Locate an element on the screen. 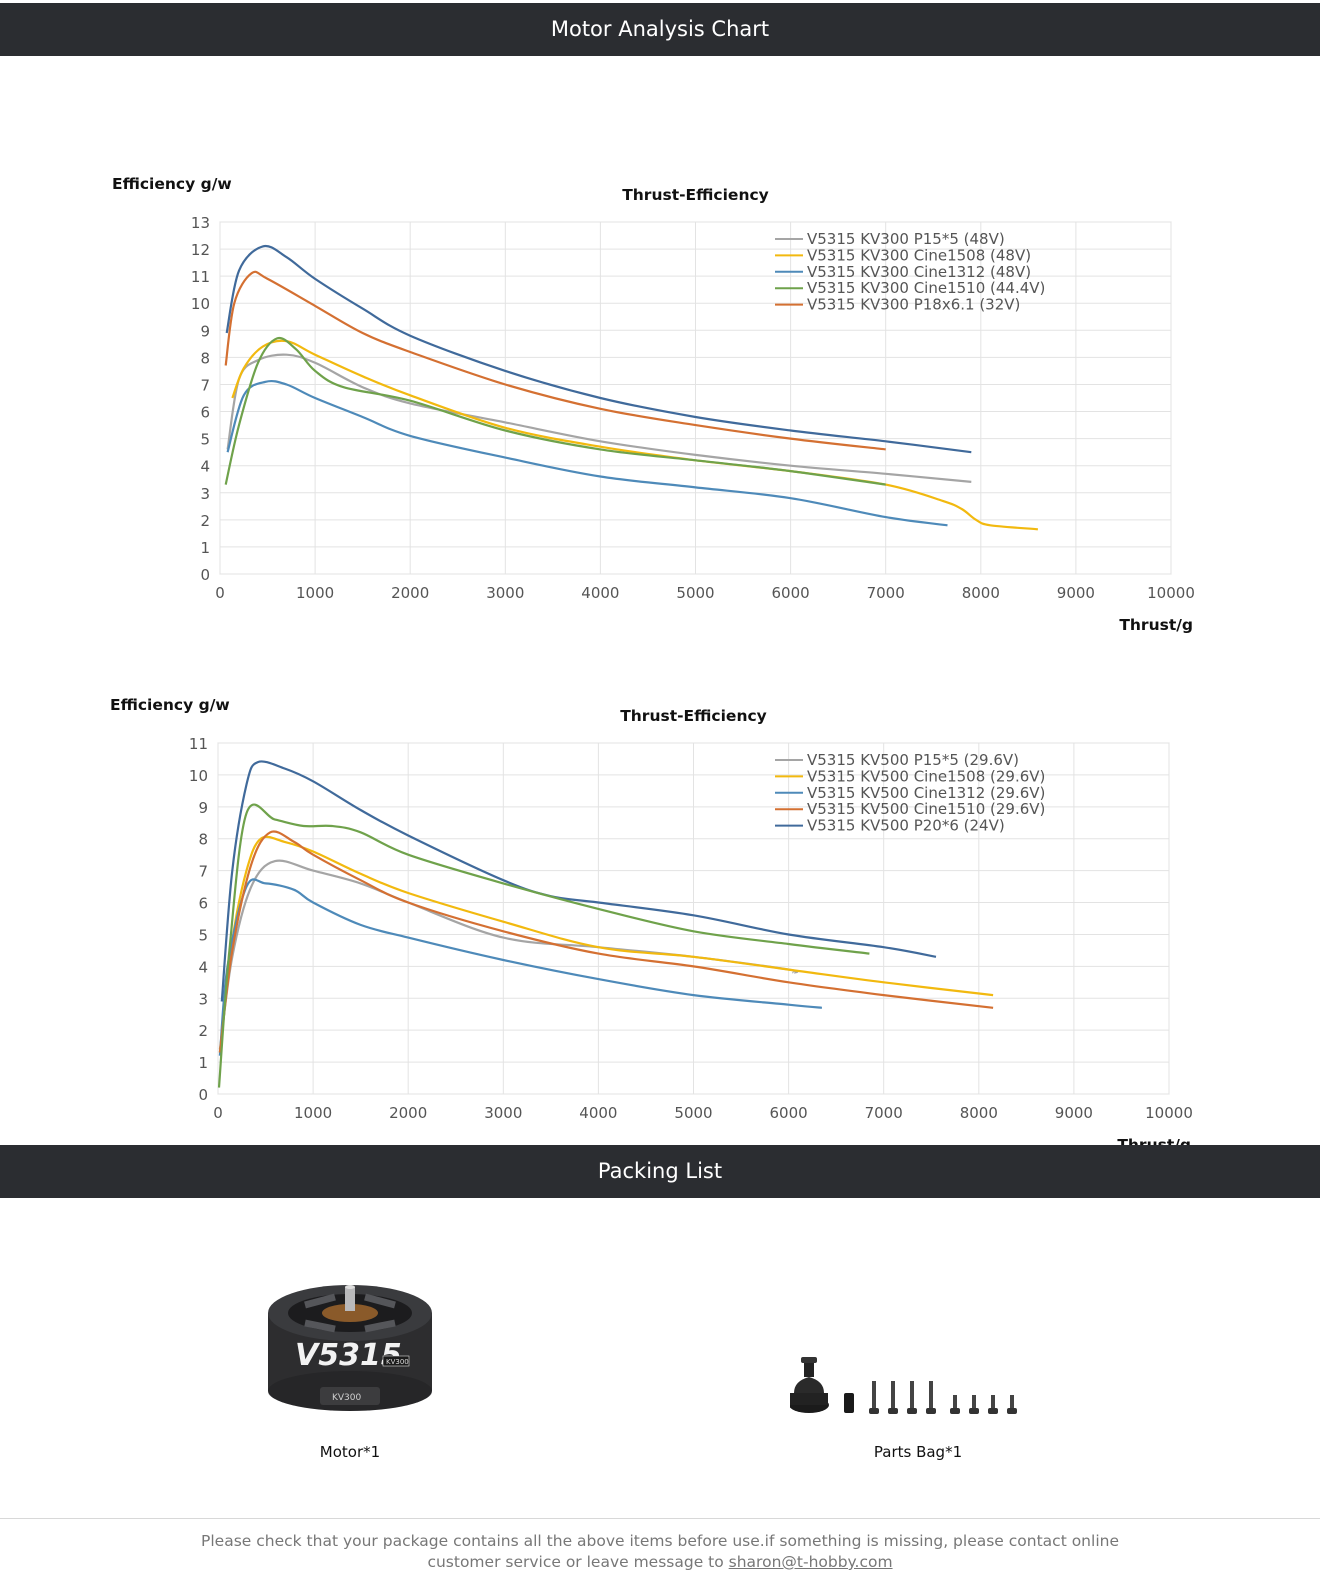  short-screws-icon is located at coordinates (983, 1404).